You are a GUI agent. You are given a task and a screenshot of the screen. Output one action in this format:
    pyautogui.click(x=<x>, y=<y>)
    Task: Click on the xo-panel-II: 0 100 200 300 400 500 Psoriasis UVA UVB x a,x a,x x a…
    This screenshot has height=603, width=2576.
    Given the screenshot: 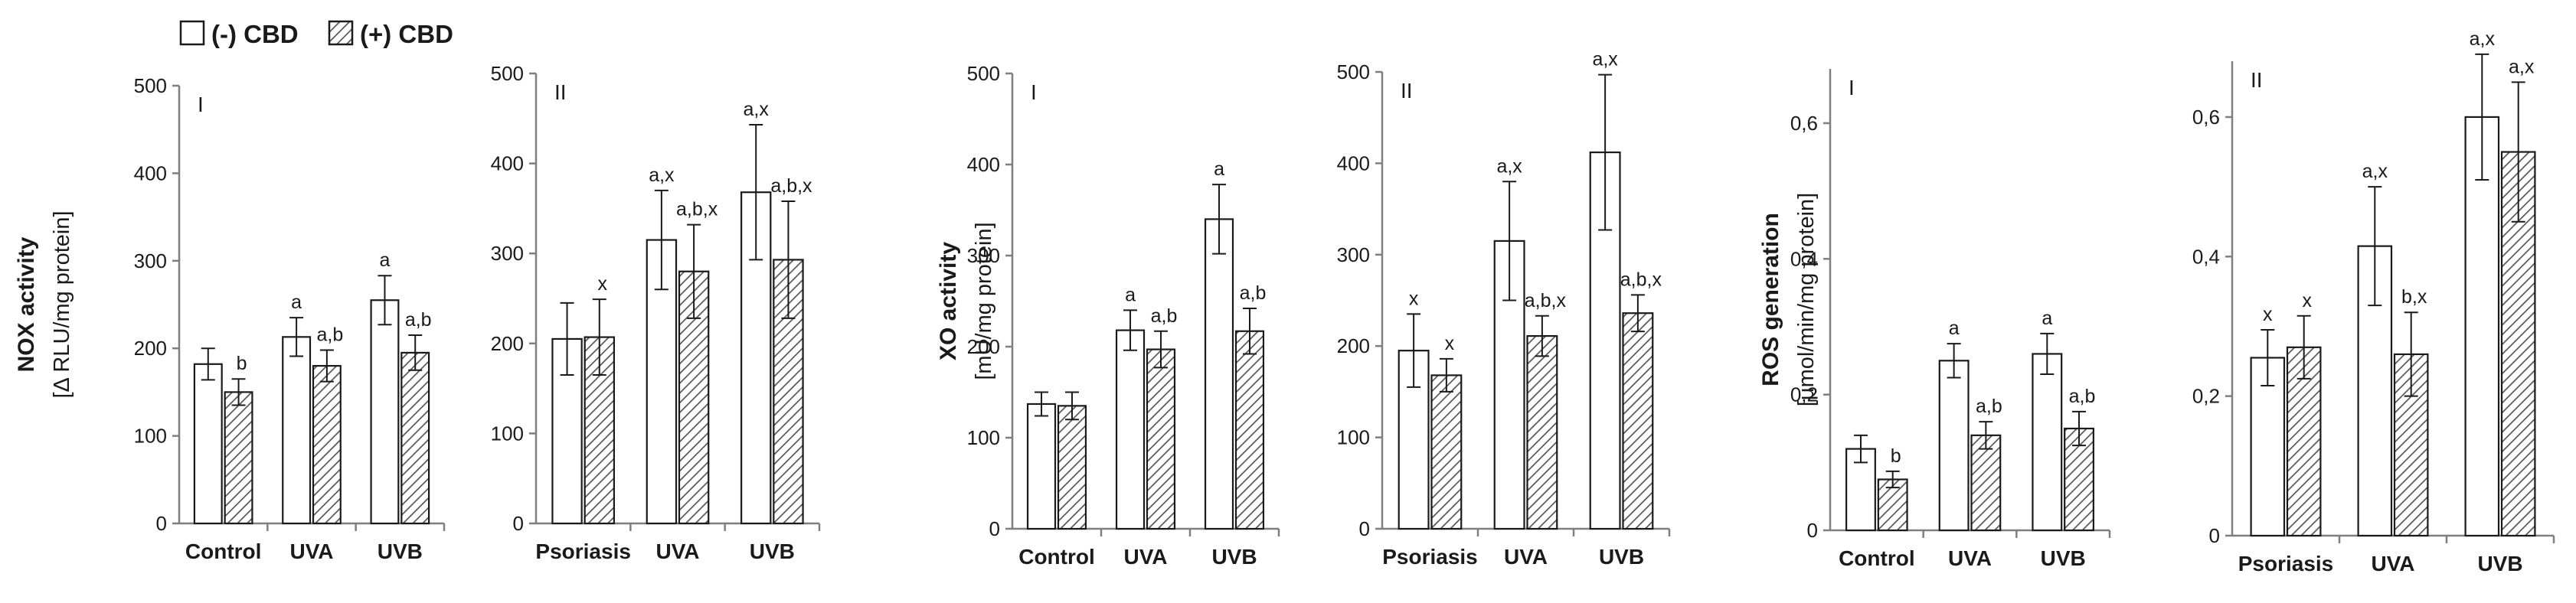 What is the action you would take?
    pyautogui.click(x=1504, y=309)
    